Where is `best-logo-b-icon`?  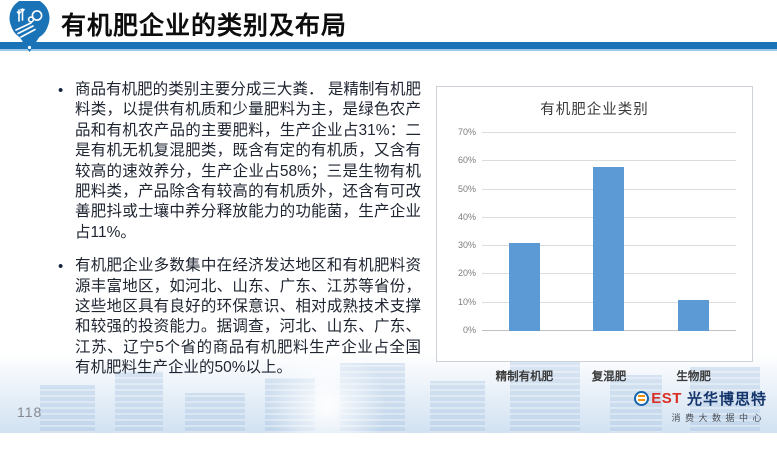 best-logo-b-icon is located at coordinates (642, 398).